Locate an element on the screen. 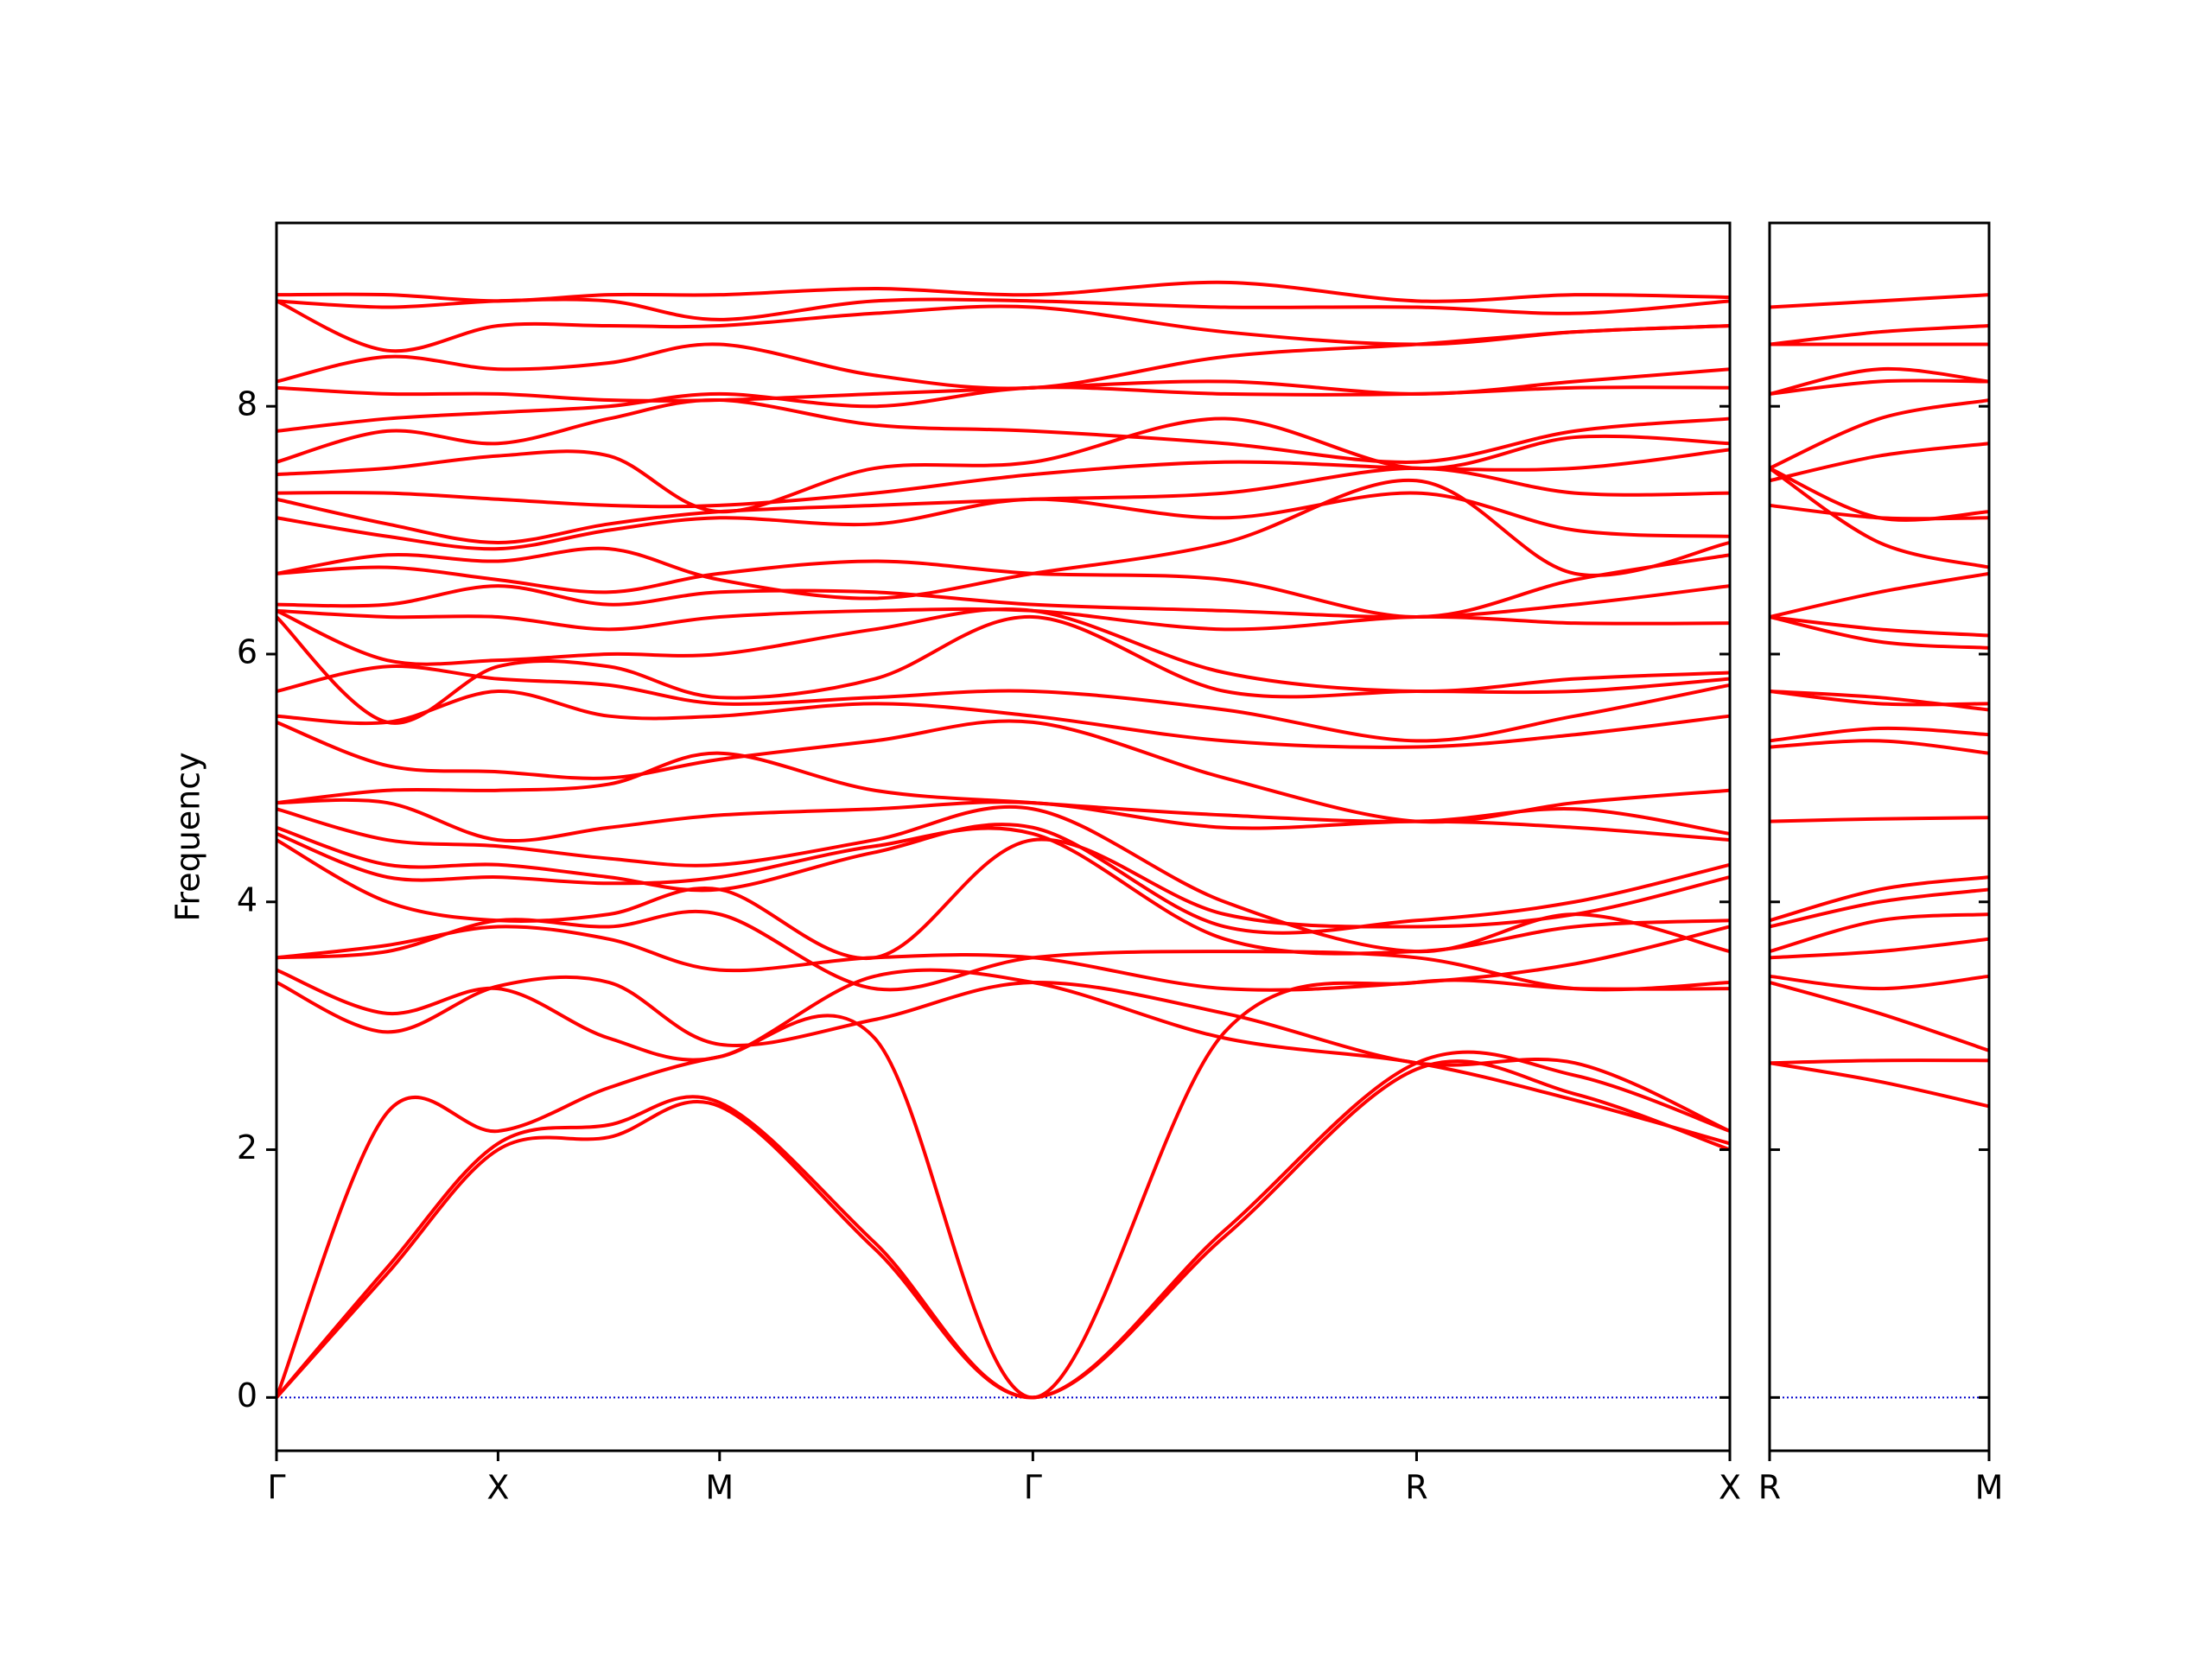 Image resolution: width=2212 pixels, height=1659 pixels. y-axis-label: Frequency is located at coordinates (188, 836).